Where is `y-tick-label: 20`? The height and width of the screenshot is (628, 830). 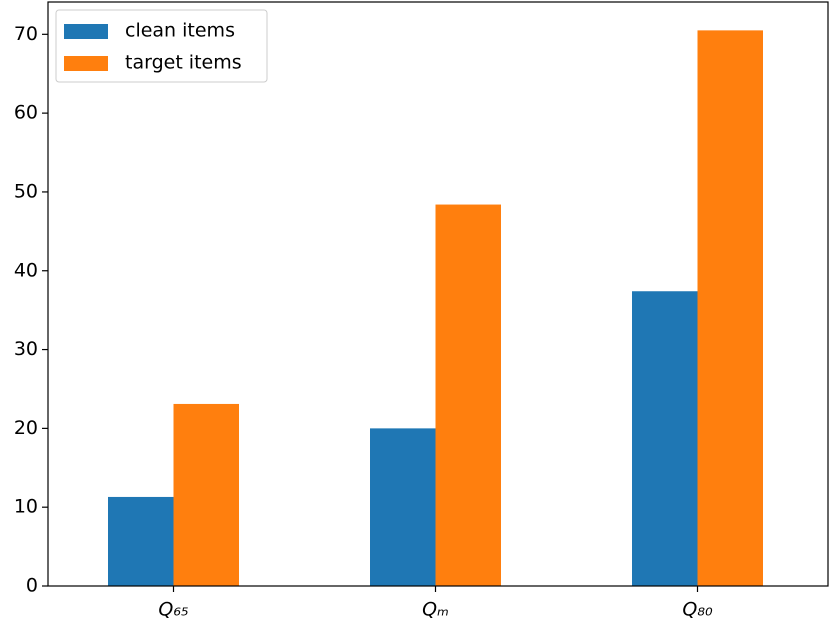 y-tick-label: 20 is located at coordinates (26, 428).